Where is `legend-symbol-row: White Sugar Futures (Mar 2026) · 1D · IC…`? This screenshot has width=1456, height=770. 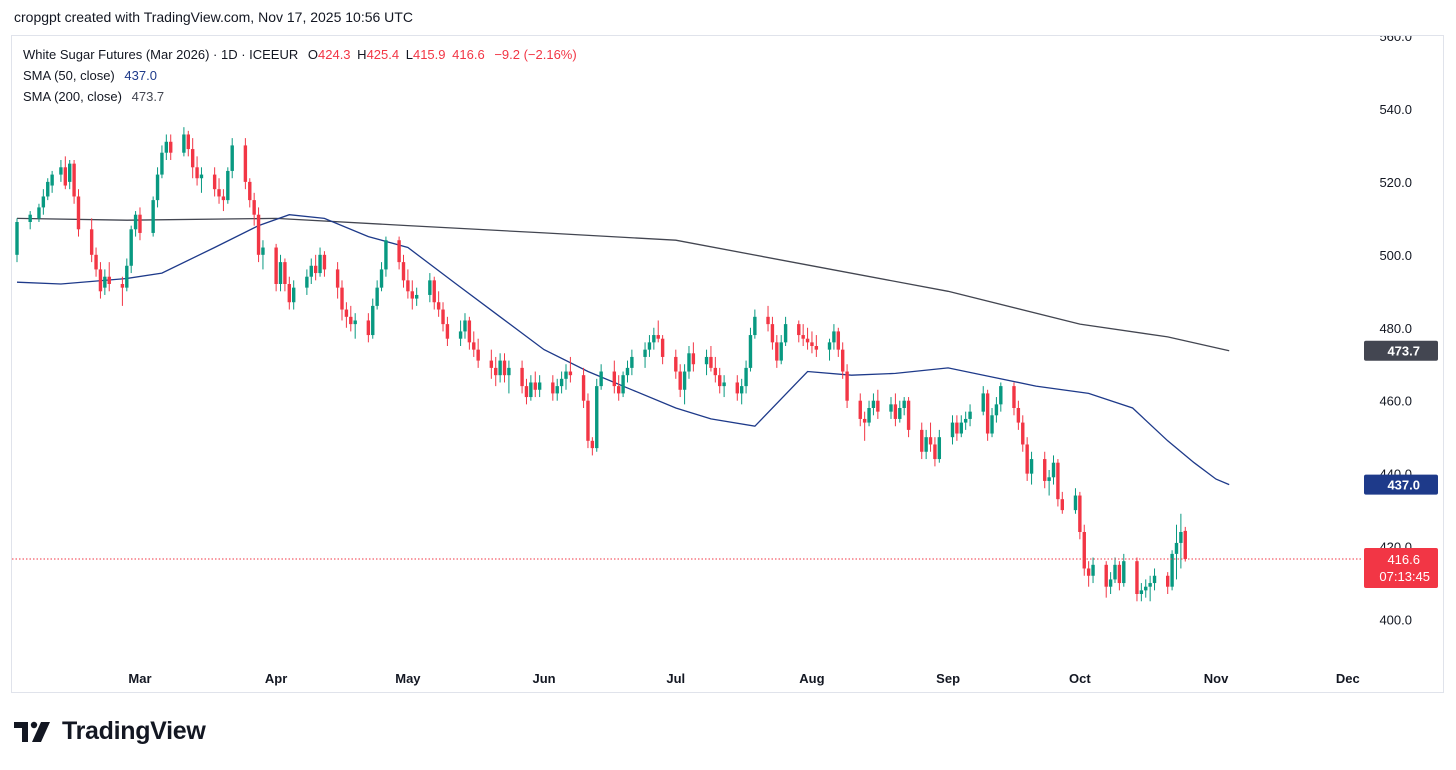
legend-symbol-row: White Sugar Futures (Mar 2026) · 1D · IC… is located at coordinates (300, 54).